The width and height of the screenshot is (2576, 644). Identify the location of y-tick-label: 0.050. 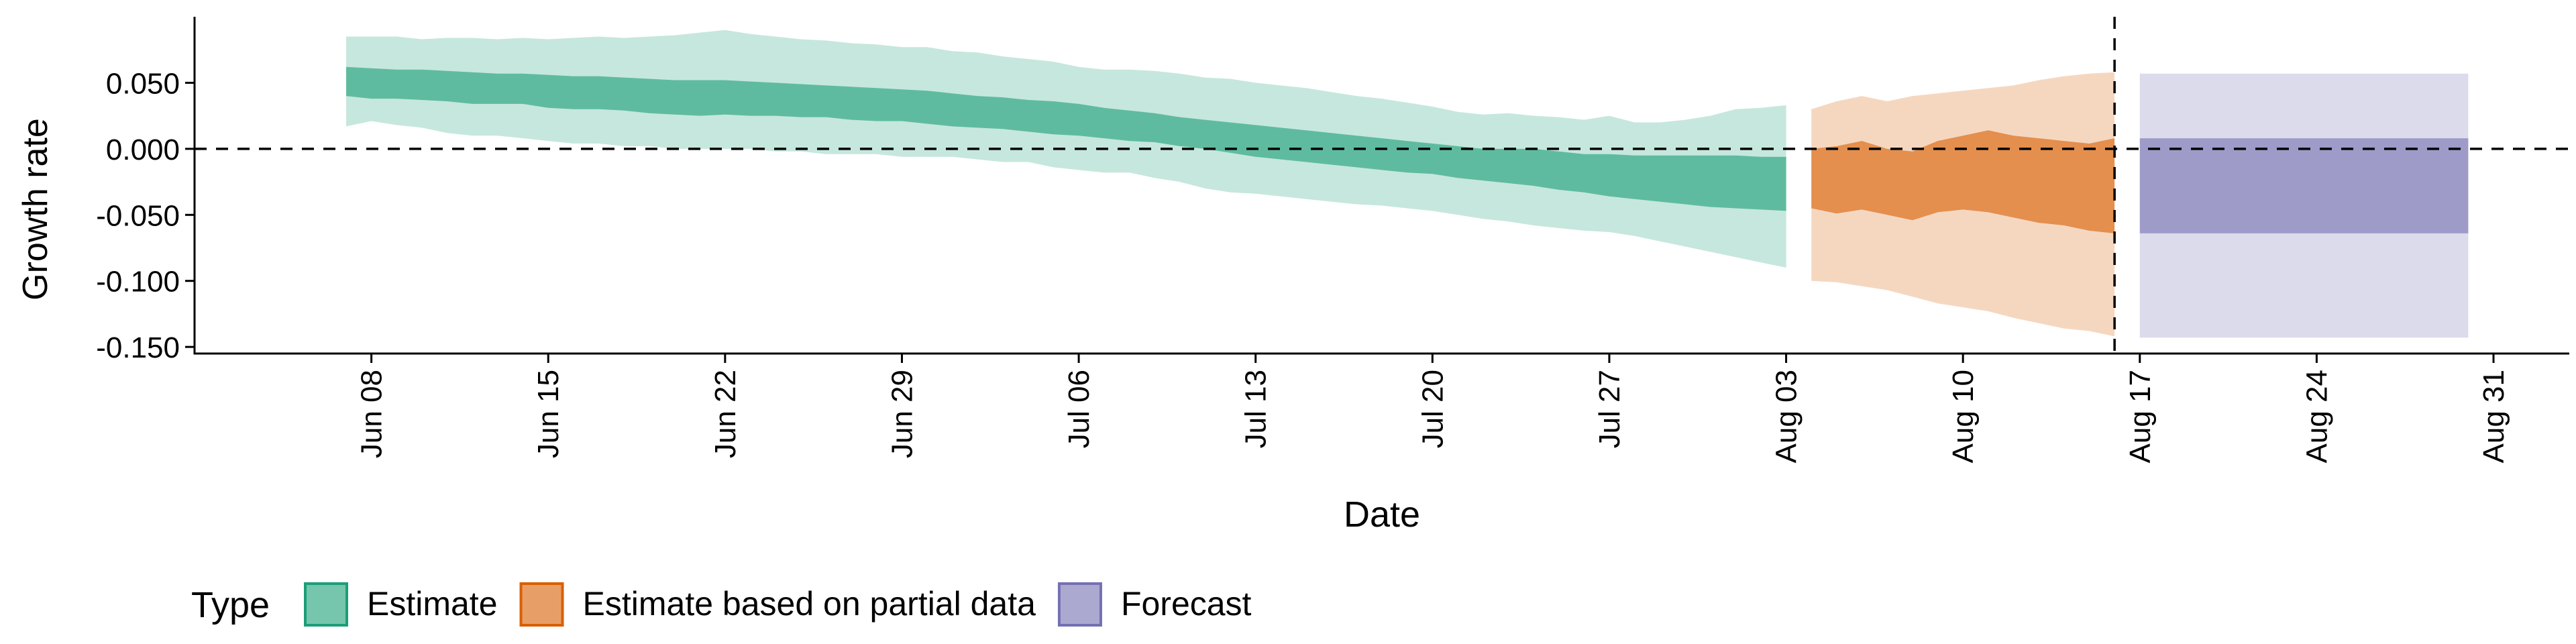
(143, 83).